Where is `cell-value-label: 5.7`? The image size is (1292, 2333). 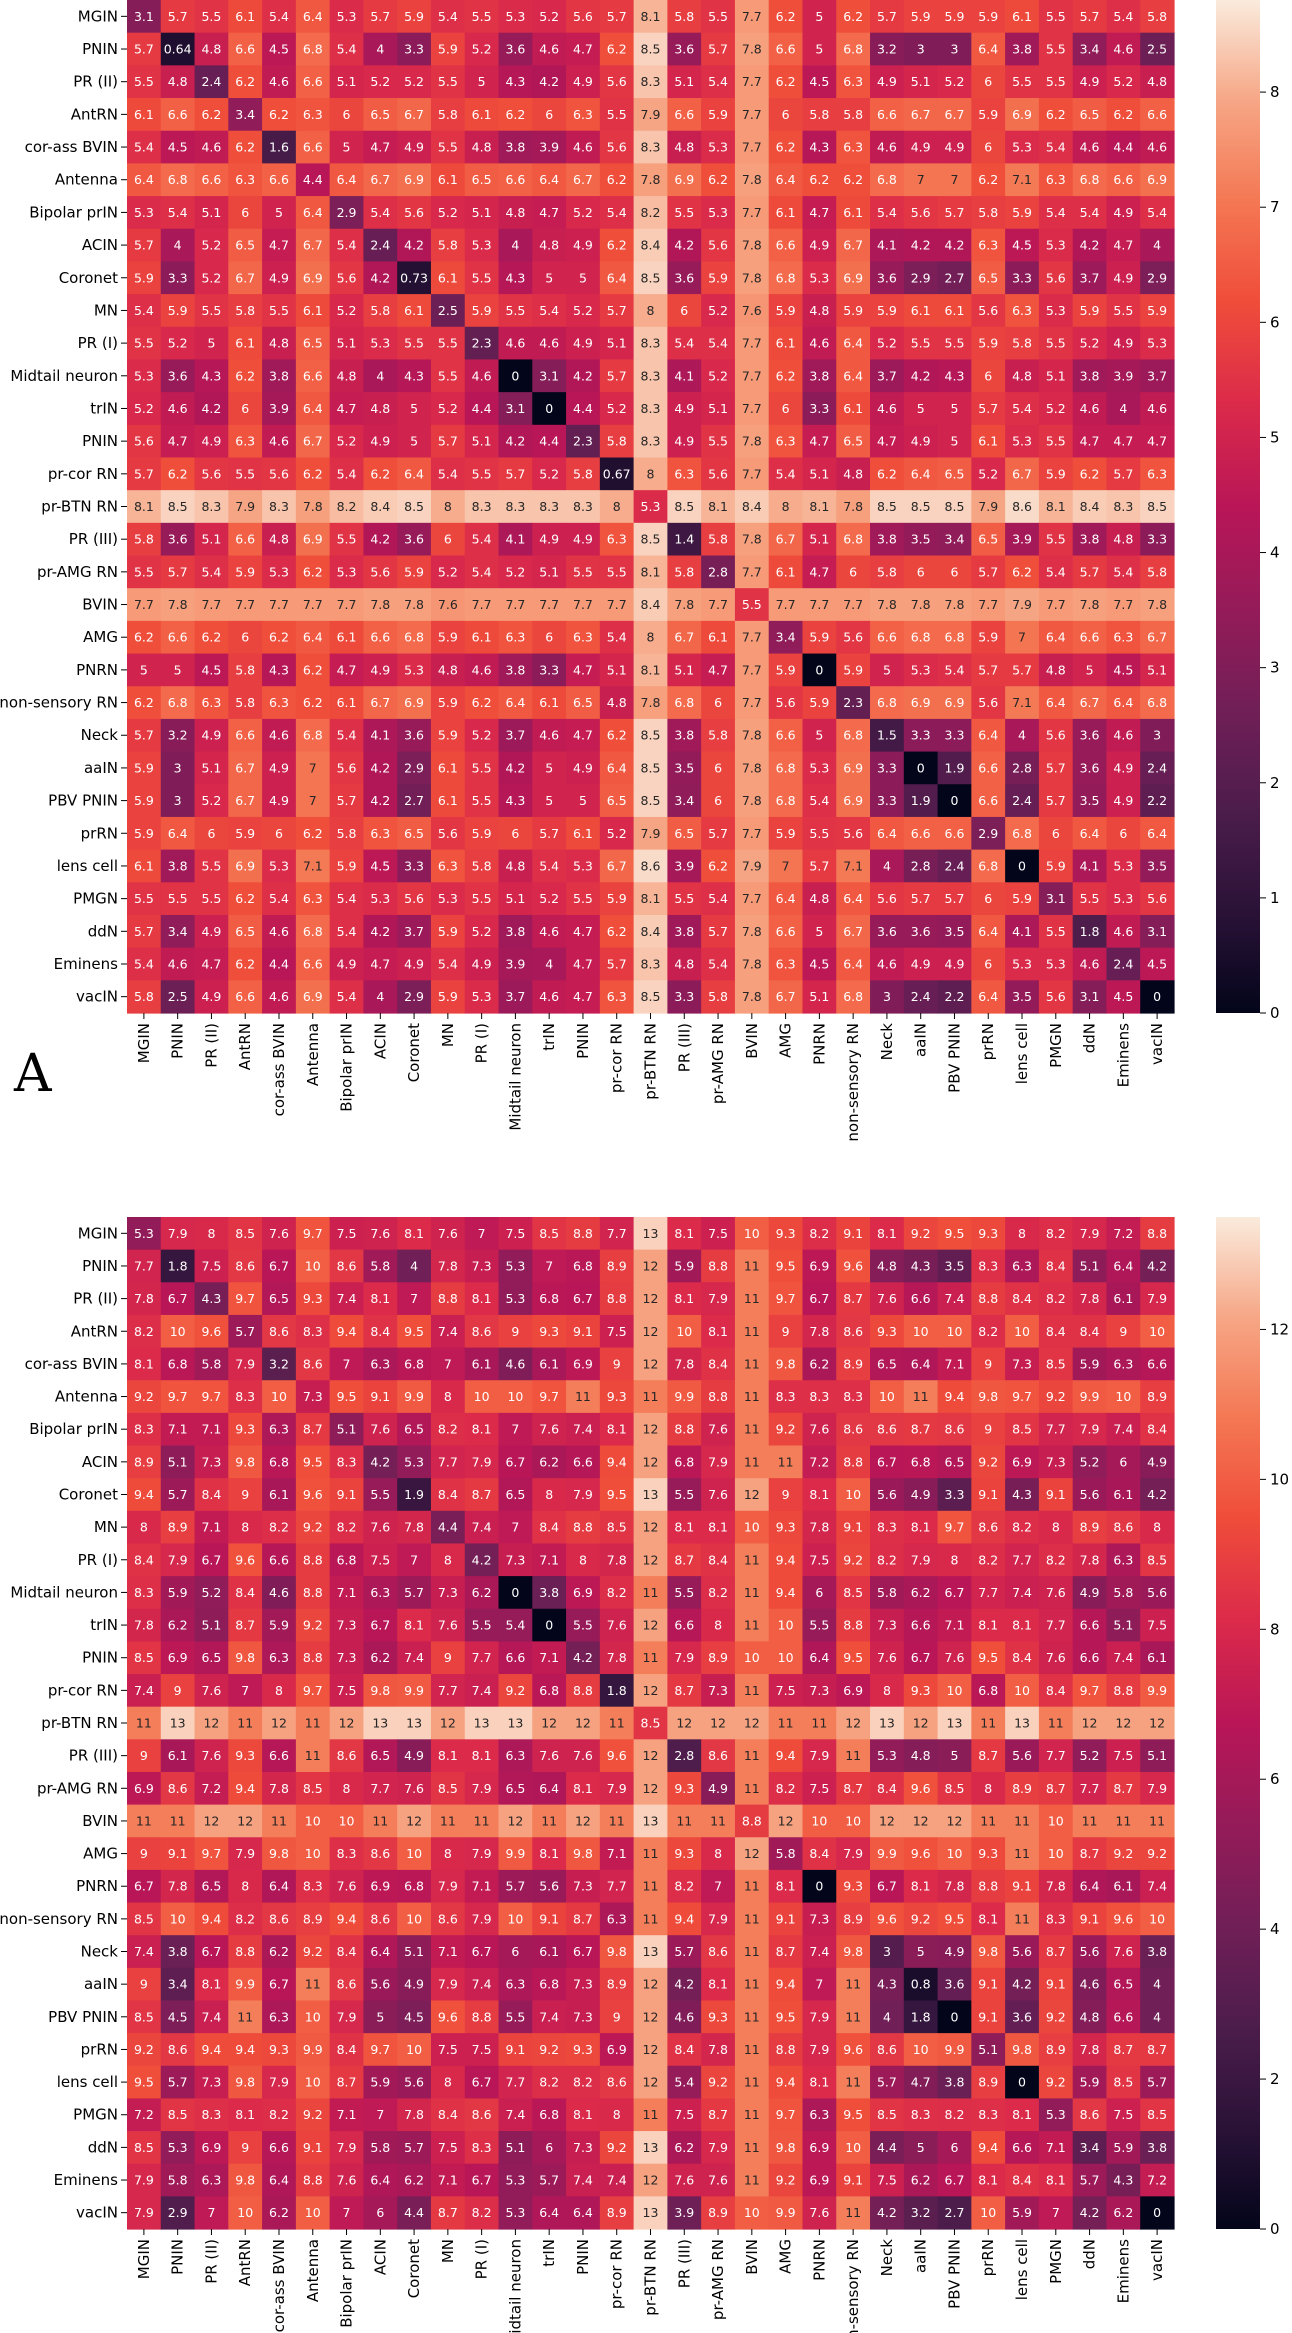 cell-value-label: 5.7 is located at coordinates (1056, 767).